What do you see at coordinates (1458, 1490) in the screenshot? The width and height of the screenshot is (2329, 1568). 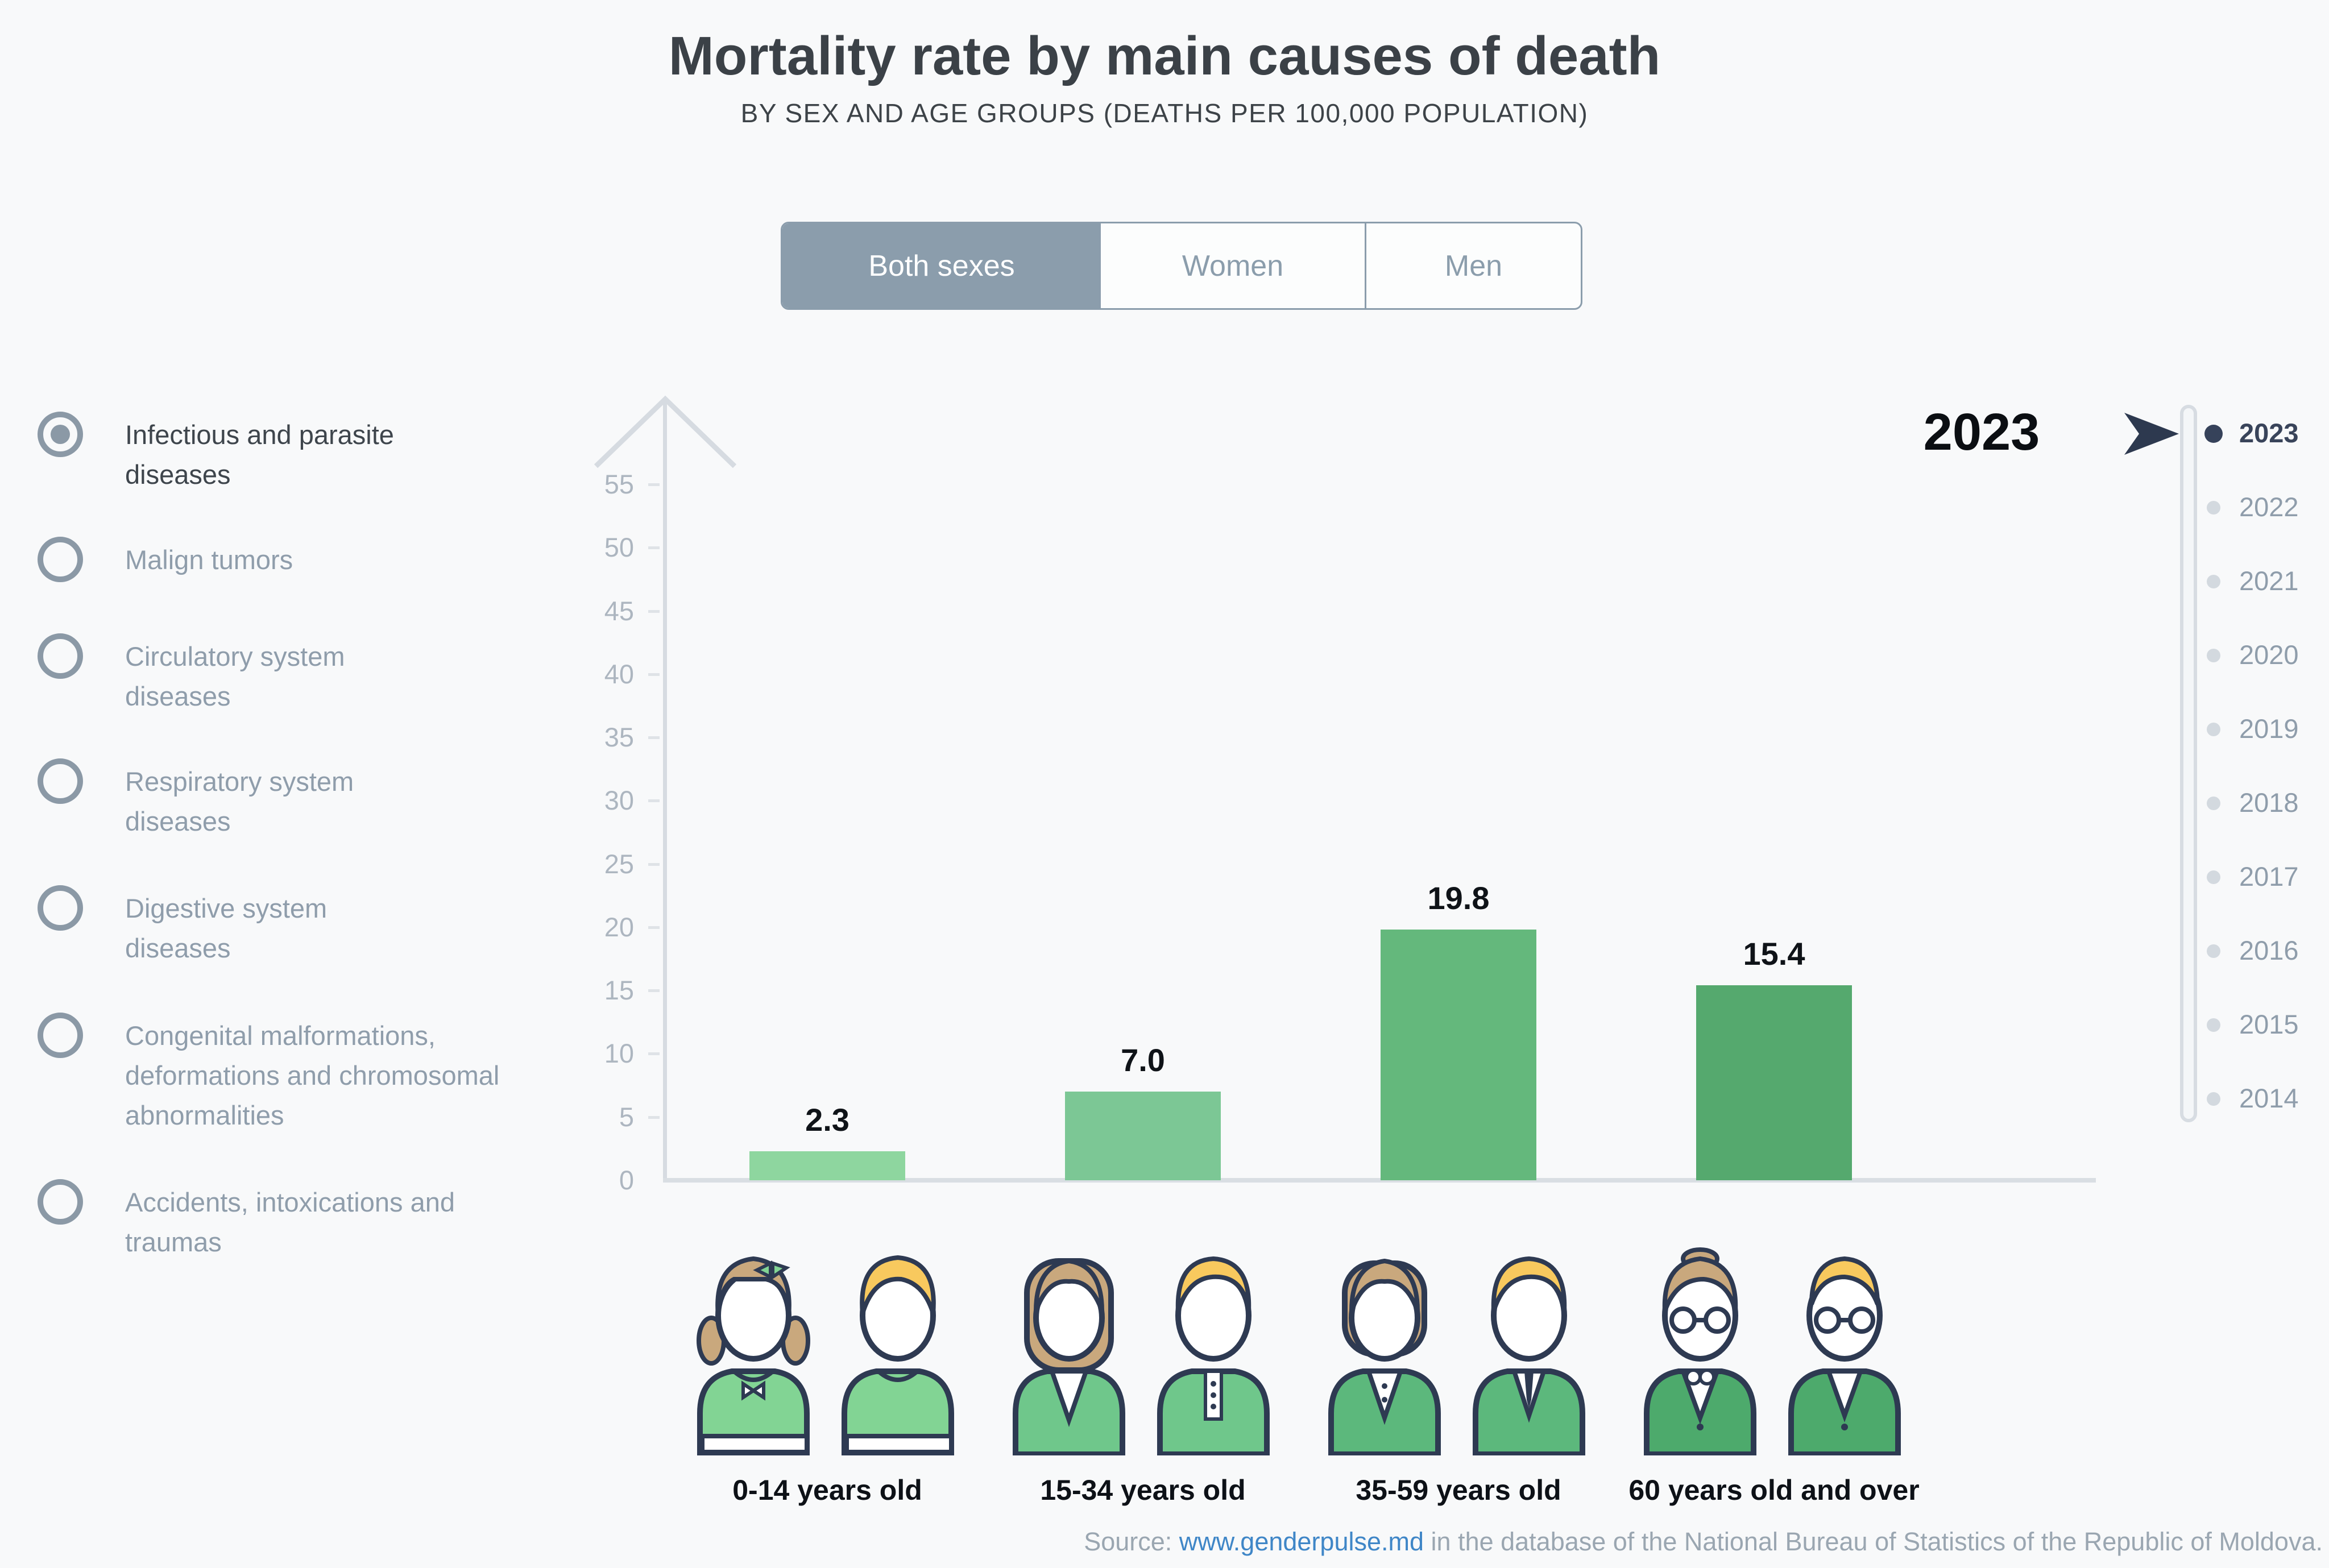 I see `age-label-35-59: 35-59 years old` at bounding box center [1458, 1490].